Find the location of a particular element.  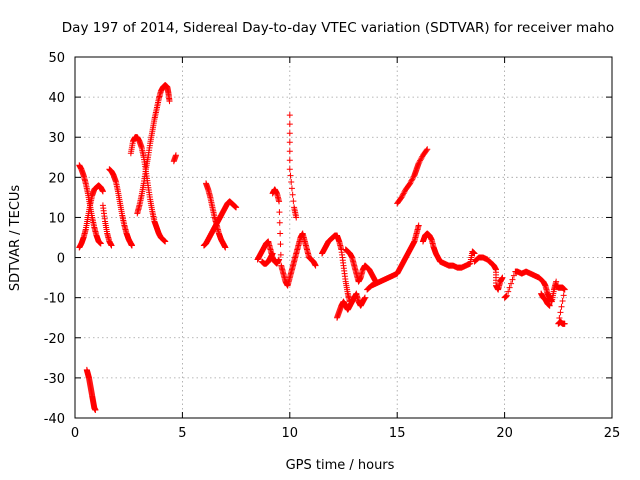

y-tick-label: 20 is located at coordinates (56, 178).